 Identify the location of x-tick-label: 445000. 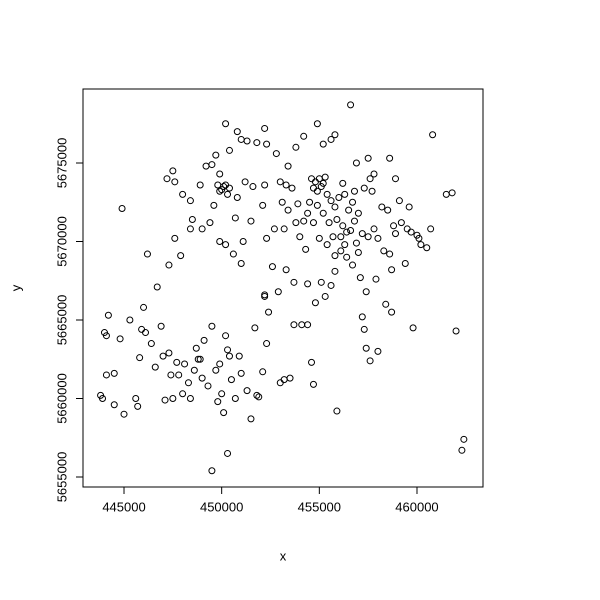
(123, 506).